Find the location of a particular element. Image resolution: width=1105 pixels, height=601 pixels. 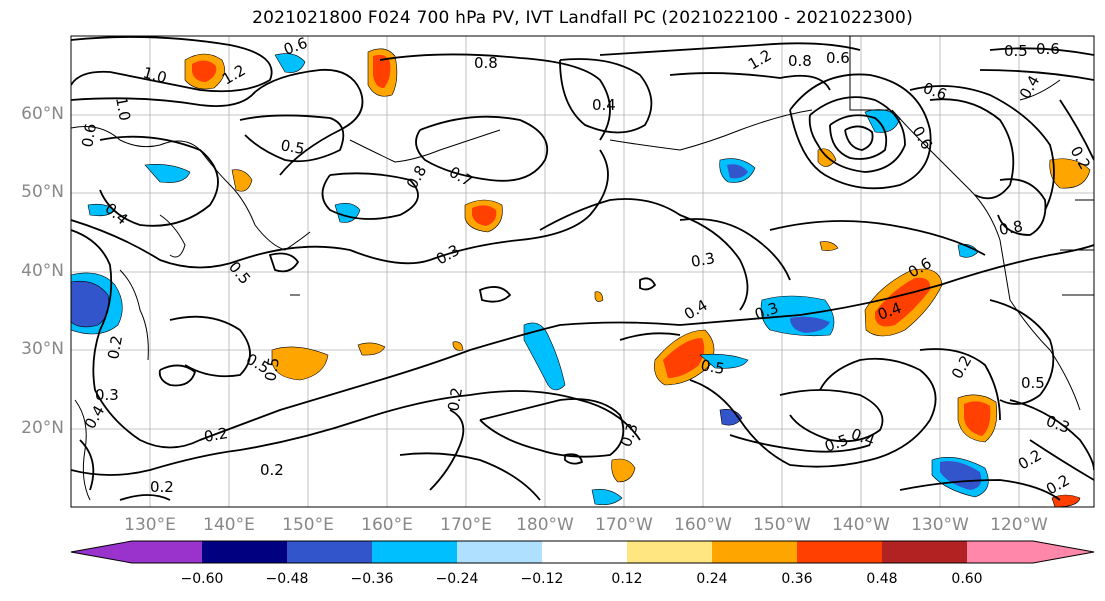

colorbar-tick: −0.60 is located at coordinates (202, 579).